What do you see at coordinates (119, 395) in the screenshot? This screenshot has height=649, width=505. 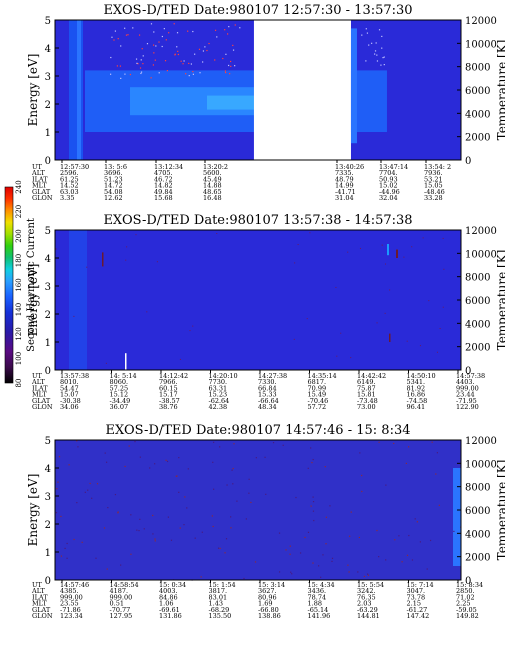 I see `orbit-value: 15.12` at bounding box center [119, 395].